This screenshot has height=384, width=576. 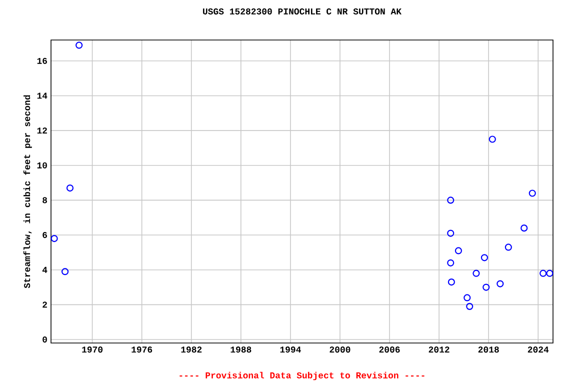 I want to click on chart-title: USGS 15282300 PINOCHLE C NR SUTTON AK, so click(x=302, y=11).